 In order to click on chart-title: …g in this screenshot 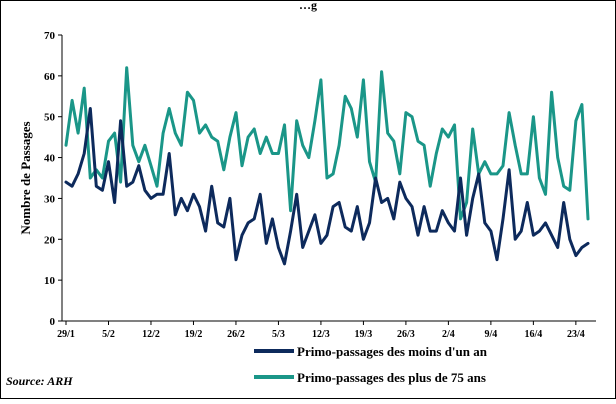, I will do `click(308, 6)`.